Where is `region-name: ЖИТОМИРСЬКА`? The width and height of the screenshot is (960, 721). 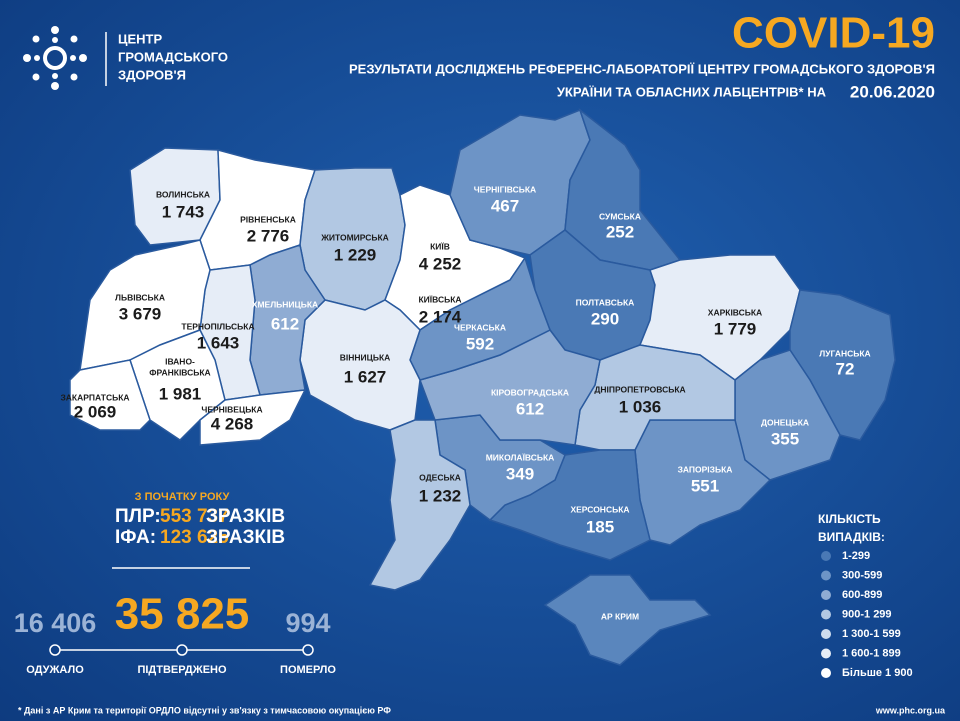 region-name: ЖИТОМИРСЬКА is located at coordinates (354, 237).